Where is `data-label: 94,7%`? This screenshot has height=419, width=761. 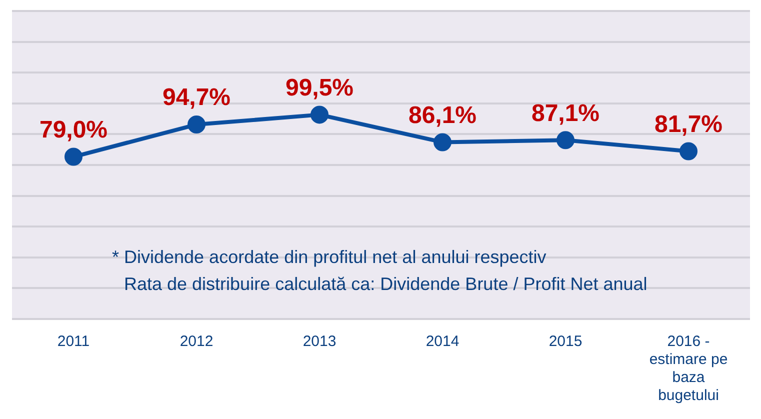
data-label: 94,7% is located at coordinates (196, 98).